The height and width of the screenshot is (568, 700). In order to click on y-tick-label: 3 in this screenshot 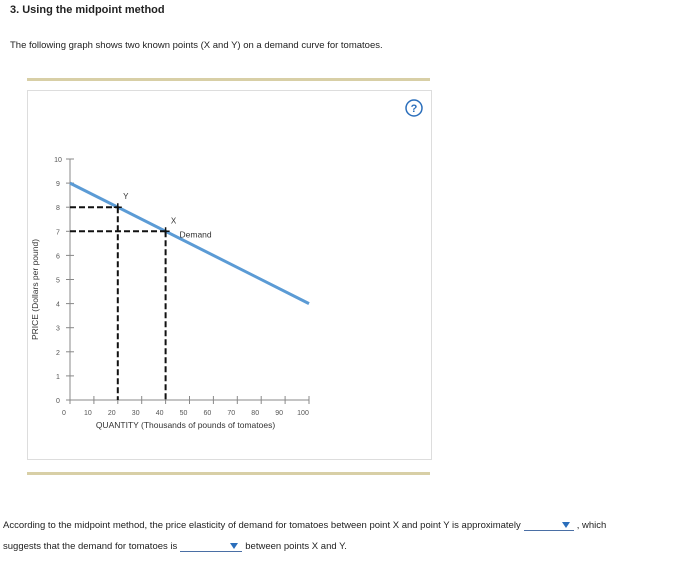, I will do `click(58, 329)`.